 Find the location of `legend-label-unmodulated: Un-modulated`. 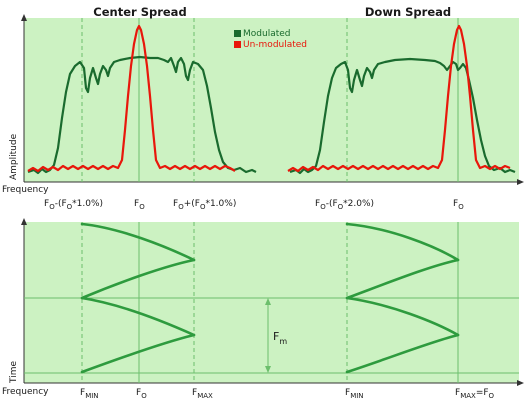

legend-label-unmodulated: Un-modulated is located at coordinates (275, 45).